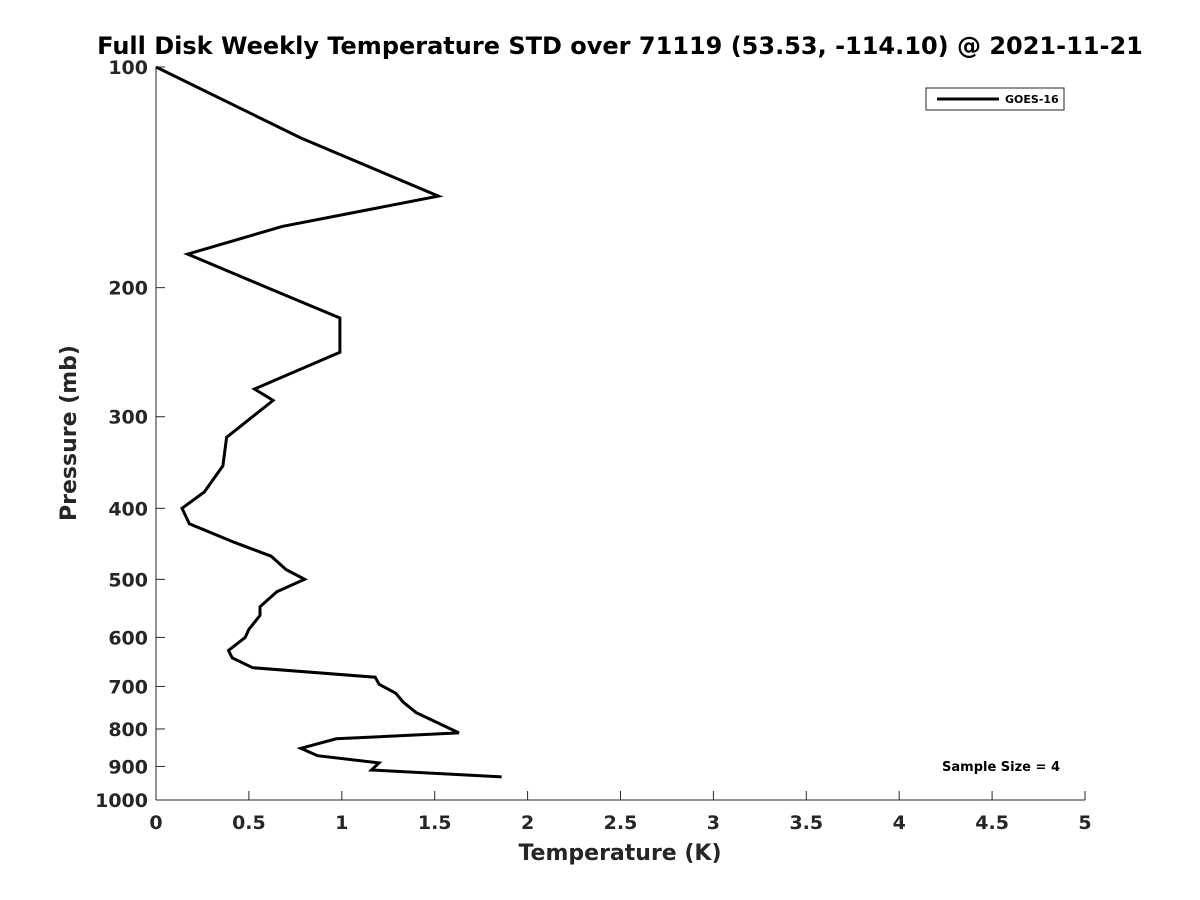 This screenshot has width=1200, height=900. Describe the element at coordinates (341, 823) in the screenshot. I see `x-tick-label: 1` at that location.